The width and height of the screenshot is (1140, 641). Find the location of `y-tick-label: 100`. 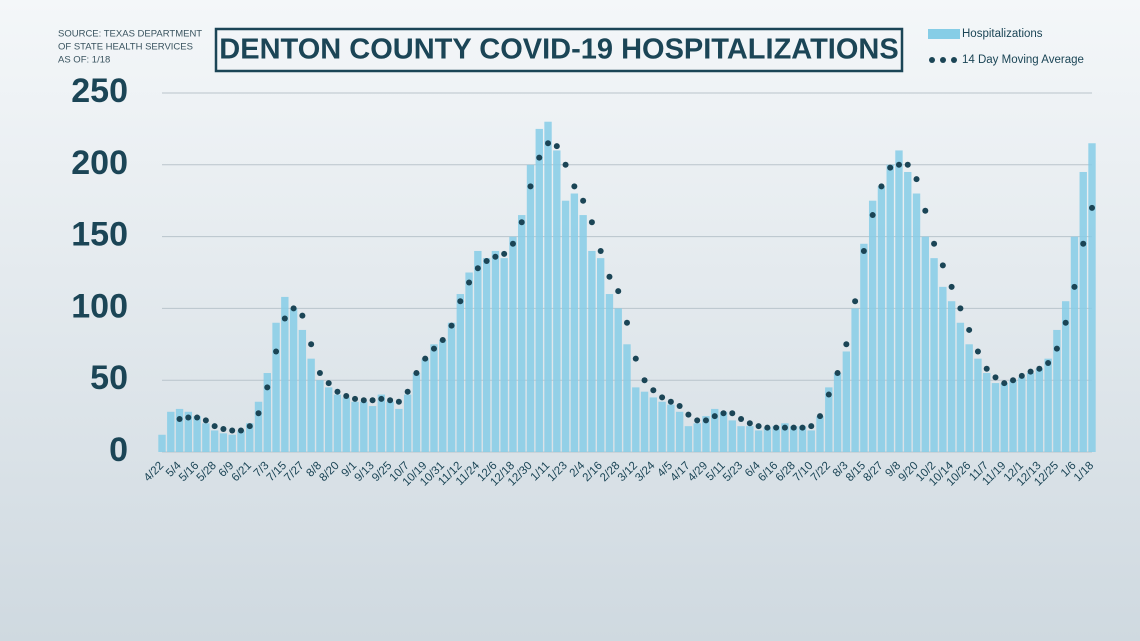

y-tick-label: 100 is located at coordinates (99, 306).